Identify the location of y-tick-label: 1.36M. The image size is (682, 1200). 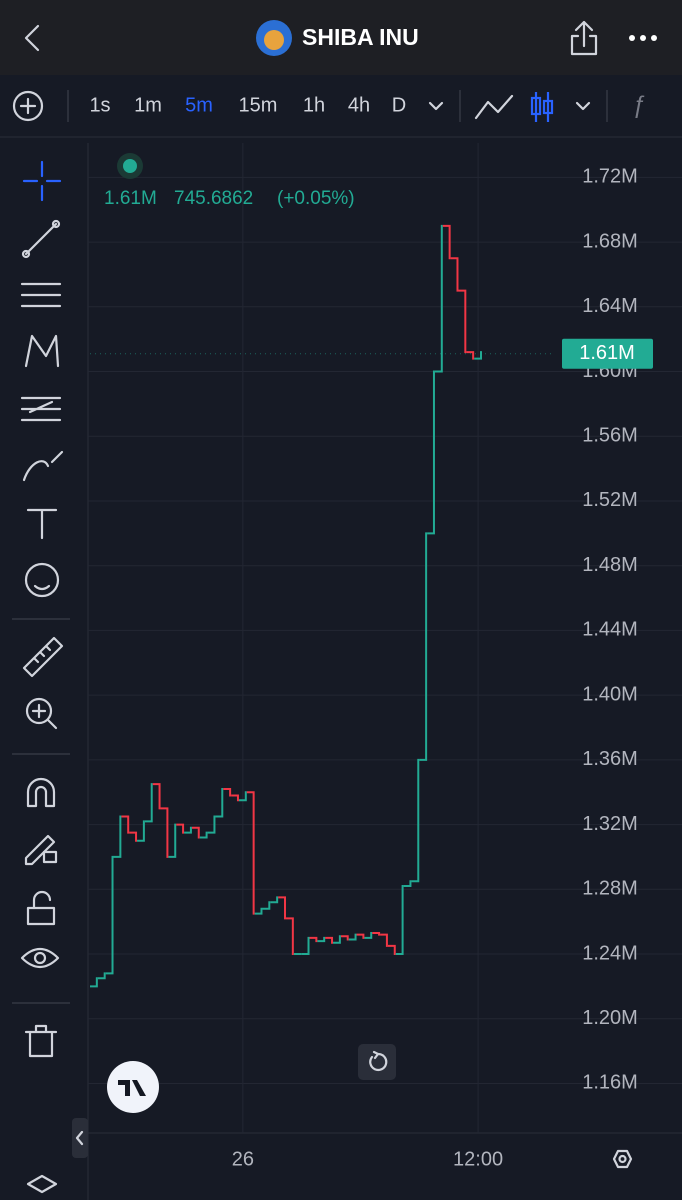
(610, 759).